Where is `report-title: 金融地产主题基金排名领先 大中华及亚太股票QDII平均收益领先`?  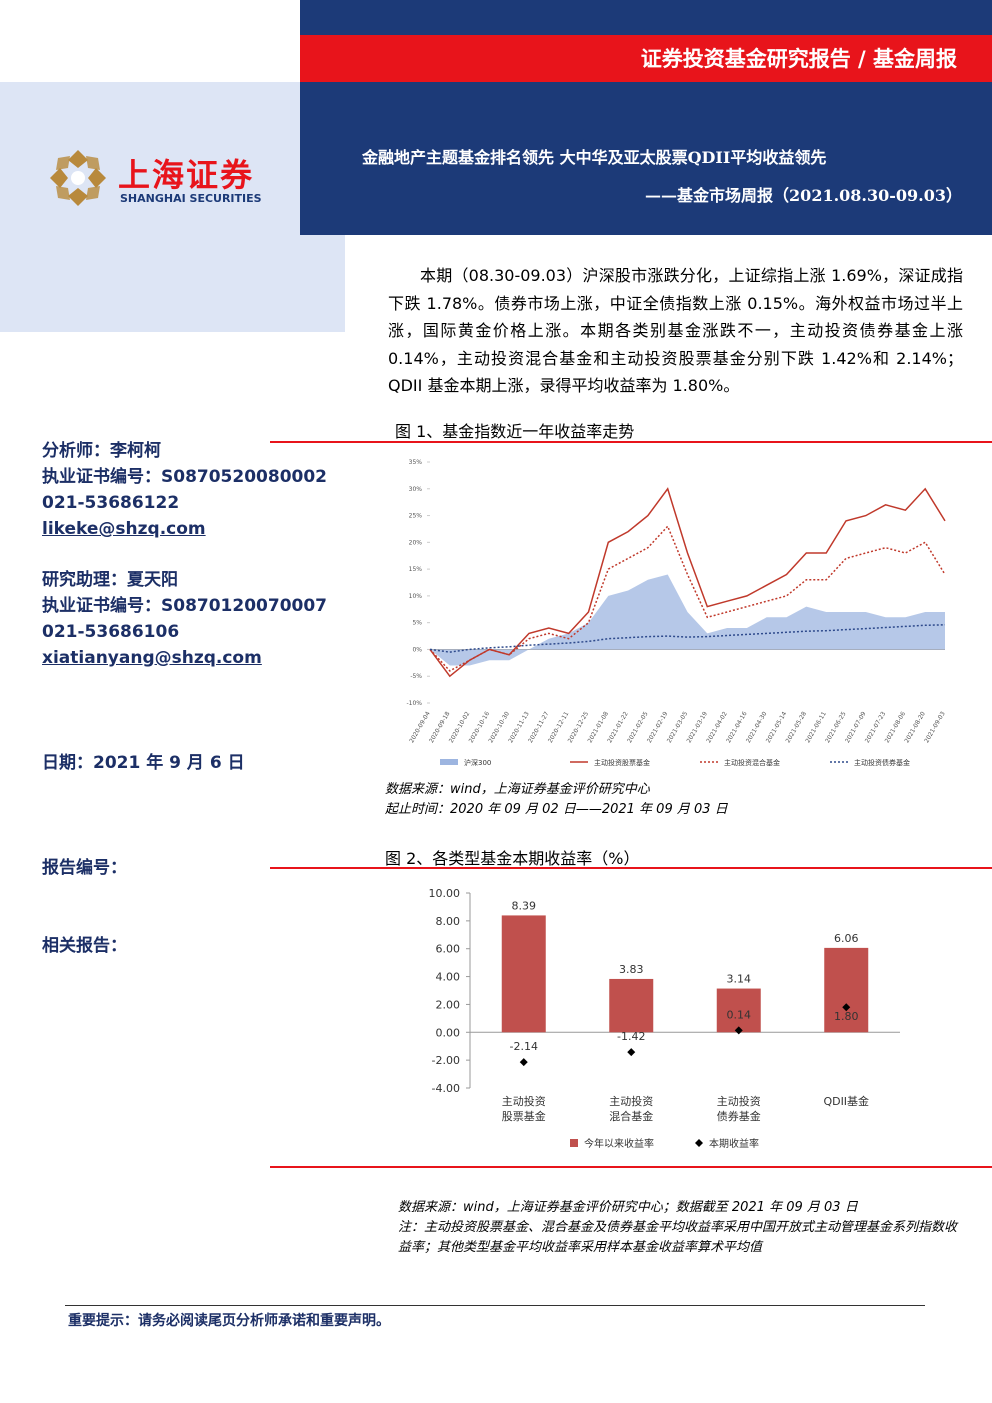 report-title: 金融地产主题基金排名领先 大中华及亚太股票QDII平均收益领先 is located at coordinates (594, 157).